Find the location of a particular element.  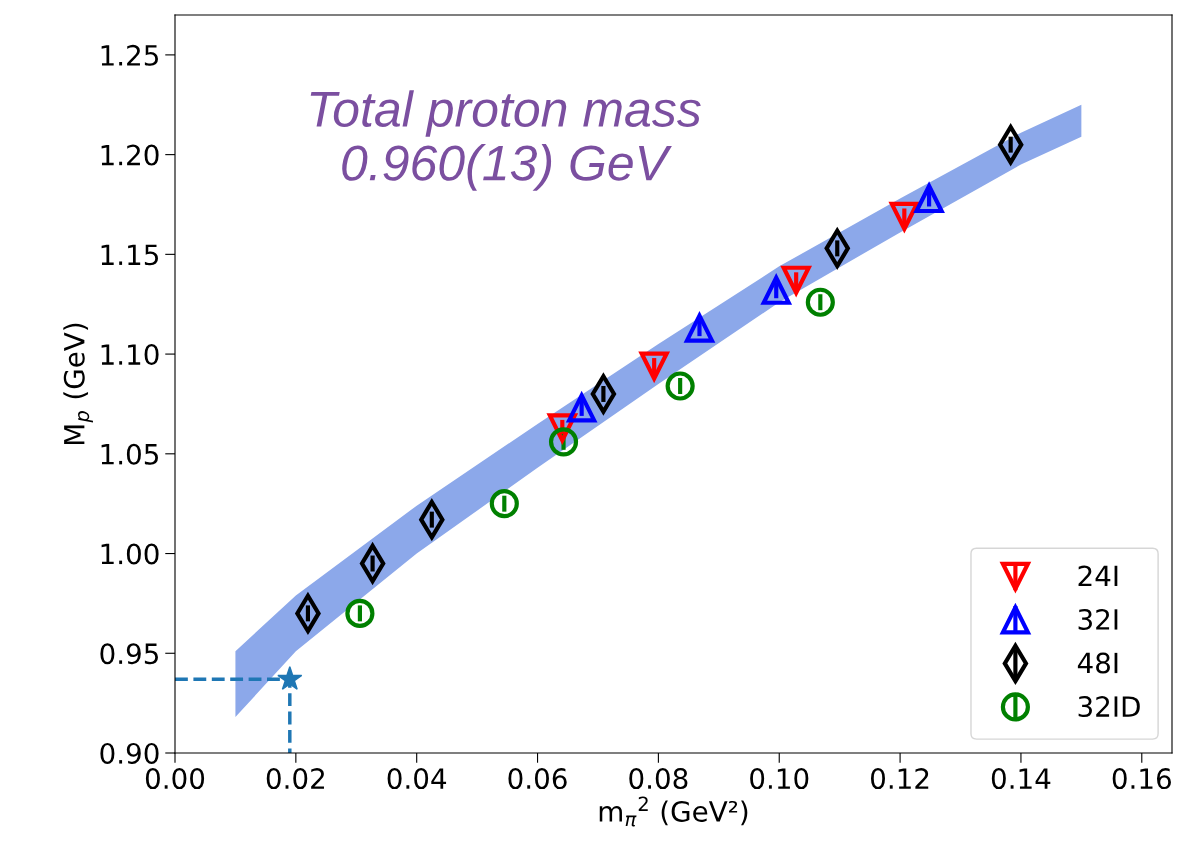

legend-label: 48I is located at coordinates (1097, 663).